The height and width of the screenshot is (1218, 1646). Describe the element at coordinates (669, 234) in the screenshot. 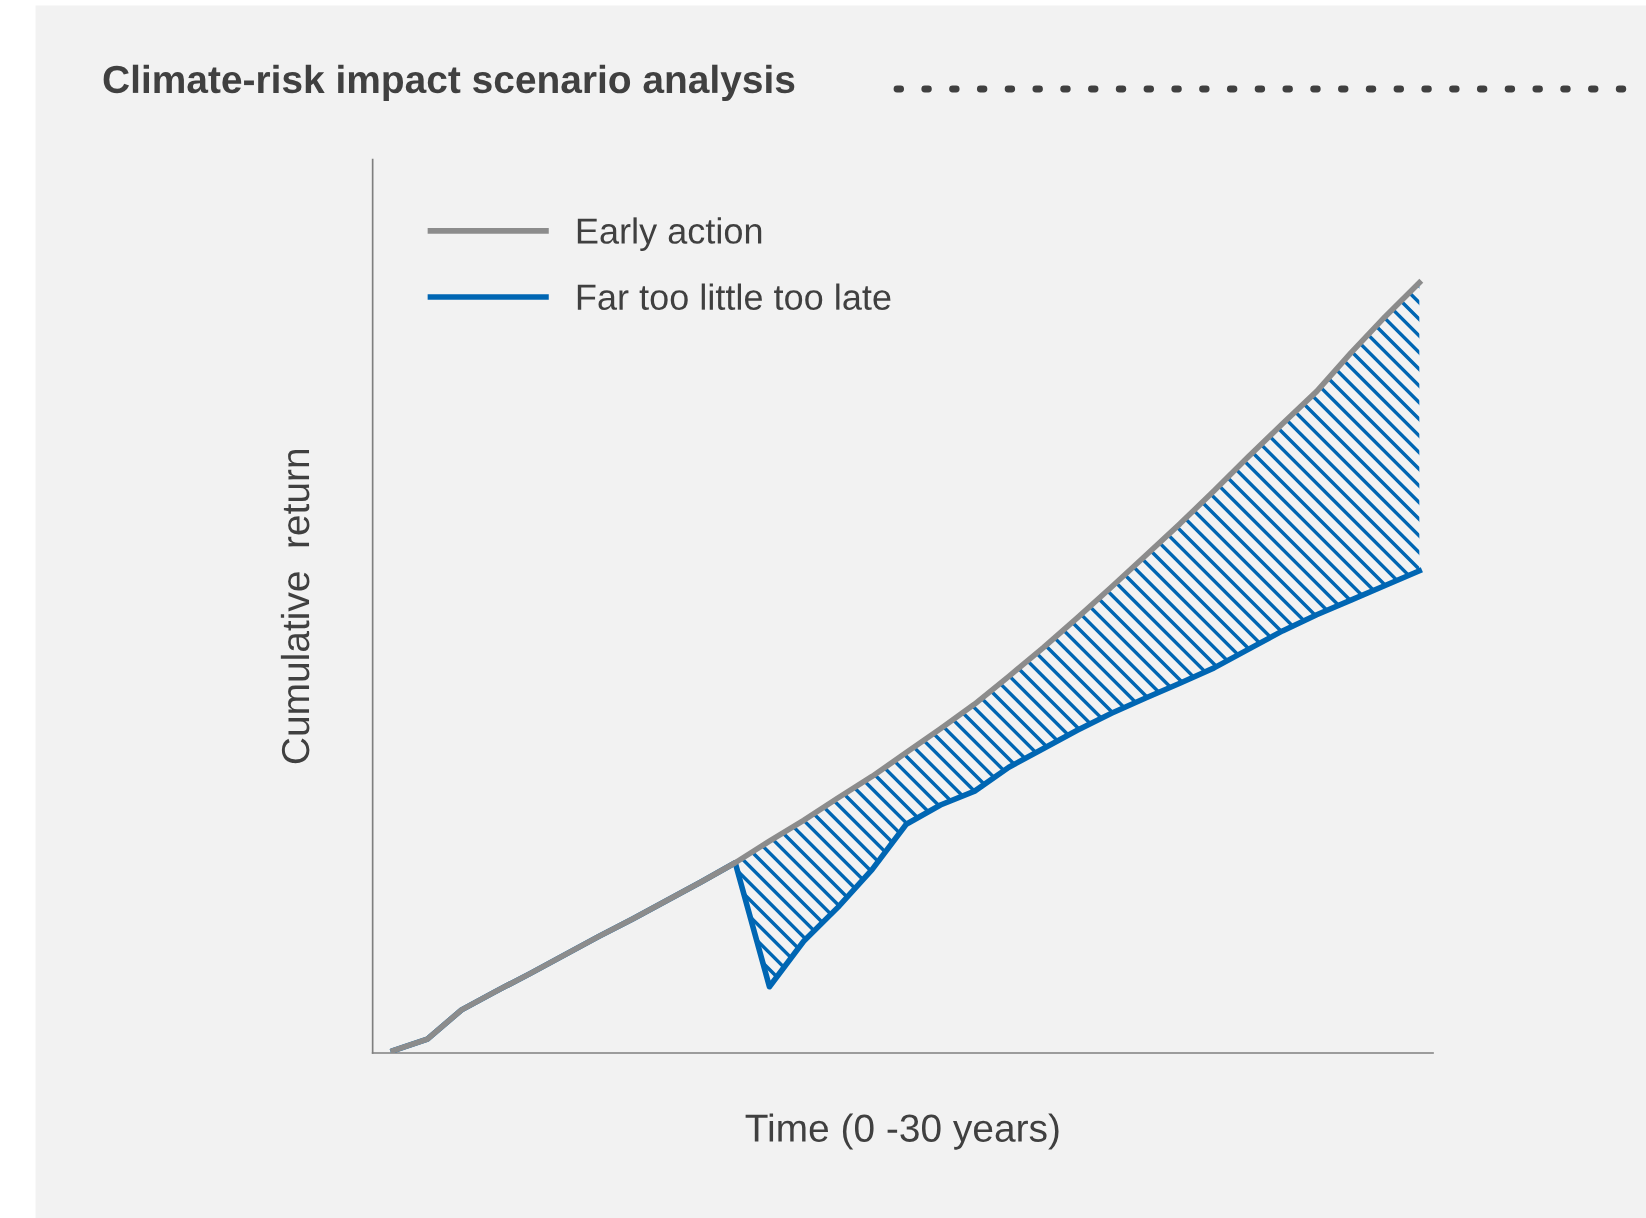

I see `legend-label: Early action` at that location.